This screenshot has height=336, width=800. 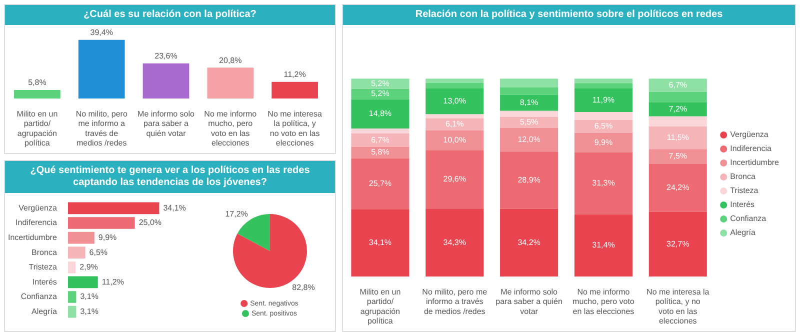 I want to click on data-label: 34,1%, so click(x=380, y=243).